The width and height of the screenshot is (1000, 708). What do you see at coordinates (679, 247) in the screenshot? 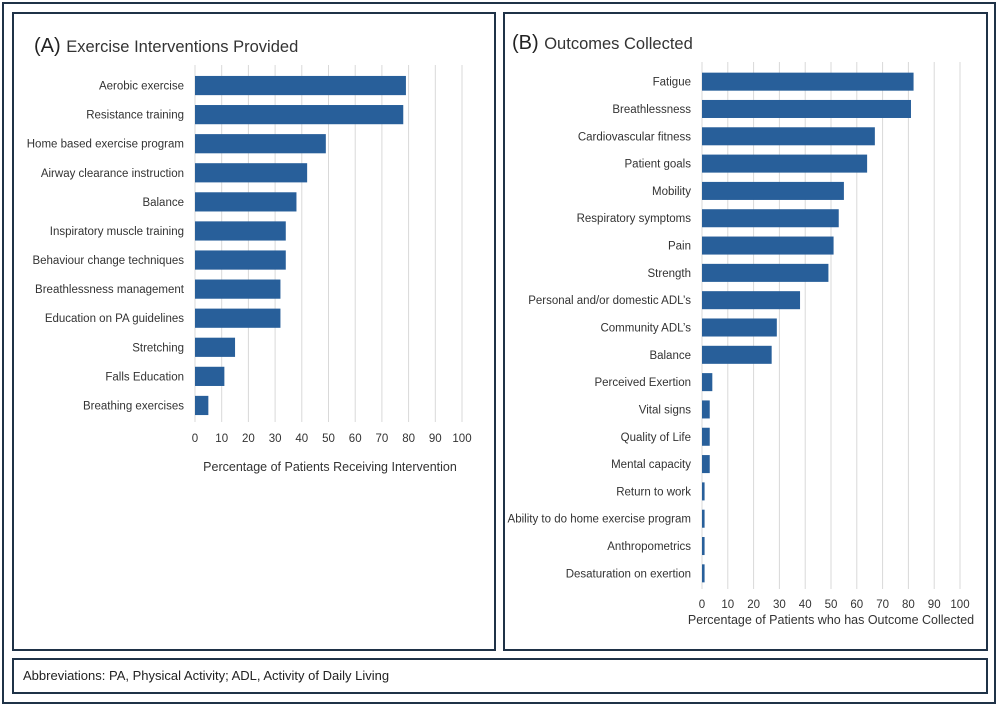
I see `category-label: Pain` at bounding box center [679, 247].